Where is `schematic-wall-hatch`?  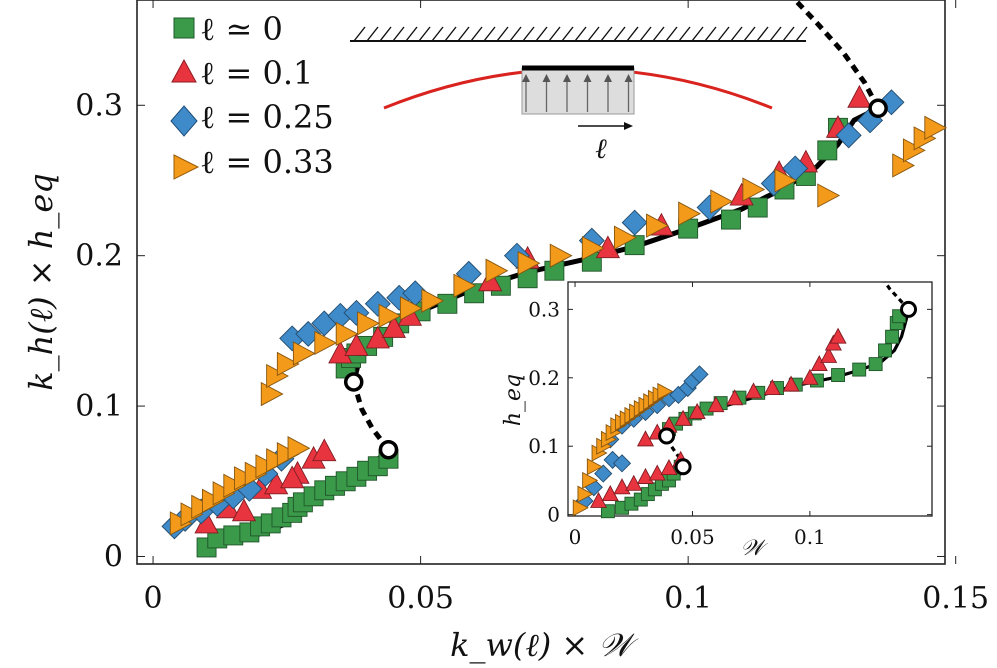
schematic-wall-hatch is located at coordinates (580, 34).